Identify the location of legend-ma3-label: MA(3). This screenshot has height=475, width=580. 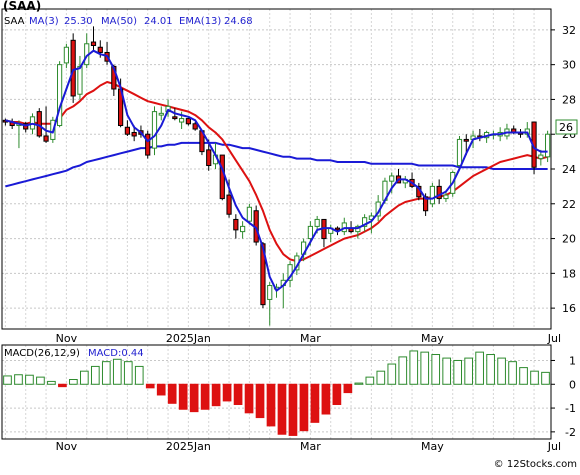
(44, 21).